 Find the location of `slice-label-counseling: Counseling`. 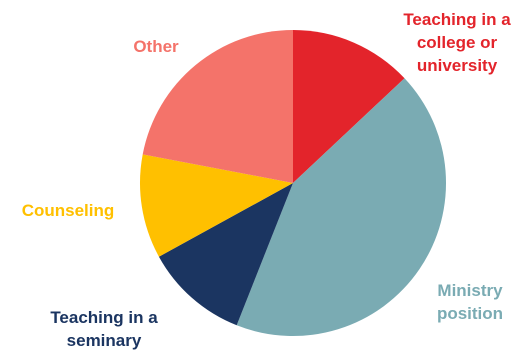

slice-label-counseling: Counseling is located at coordinates (68, 210).